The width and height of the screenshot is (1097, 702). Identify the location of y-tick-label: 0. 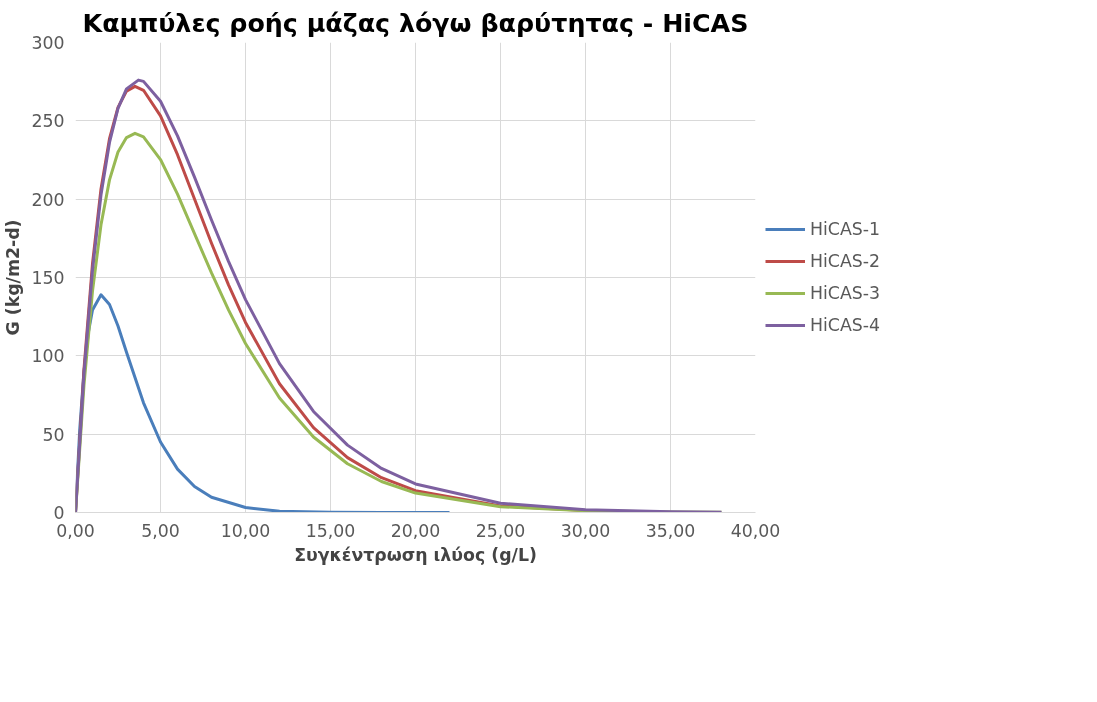
(59, 513).